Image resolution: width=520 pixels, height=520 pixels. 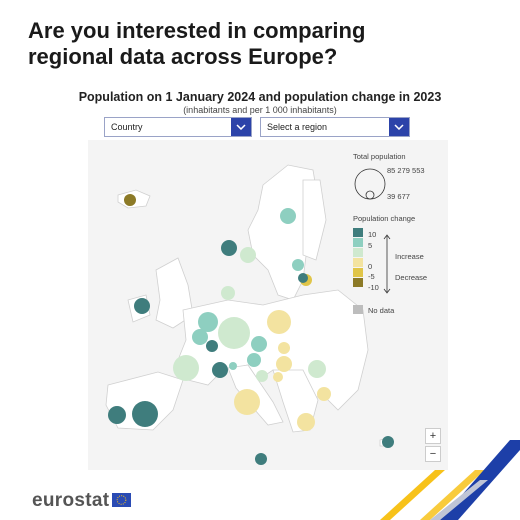 What do you see at coordinates (260, 110) in the screenshot?
I see `chart-subtitle: (inhabitants and per 1 000 inhabitants)` at bounding box center [260, 110].